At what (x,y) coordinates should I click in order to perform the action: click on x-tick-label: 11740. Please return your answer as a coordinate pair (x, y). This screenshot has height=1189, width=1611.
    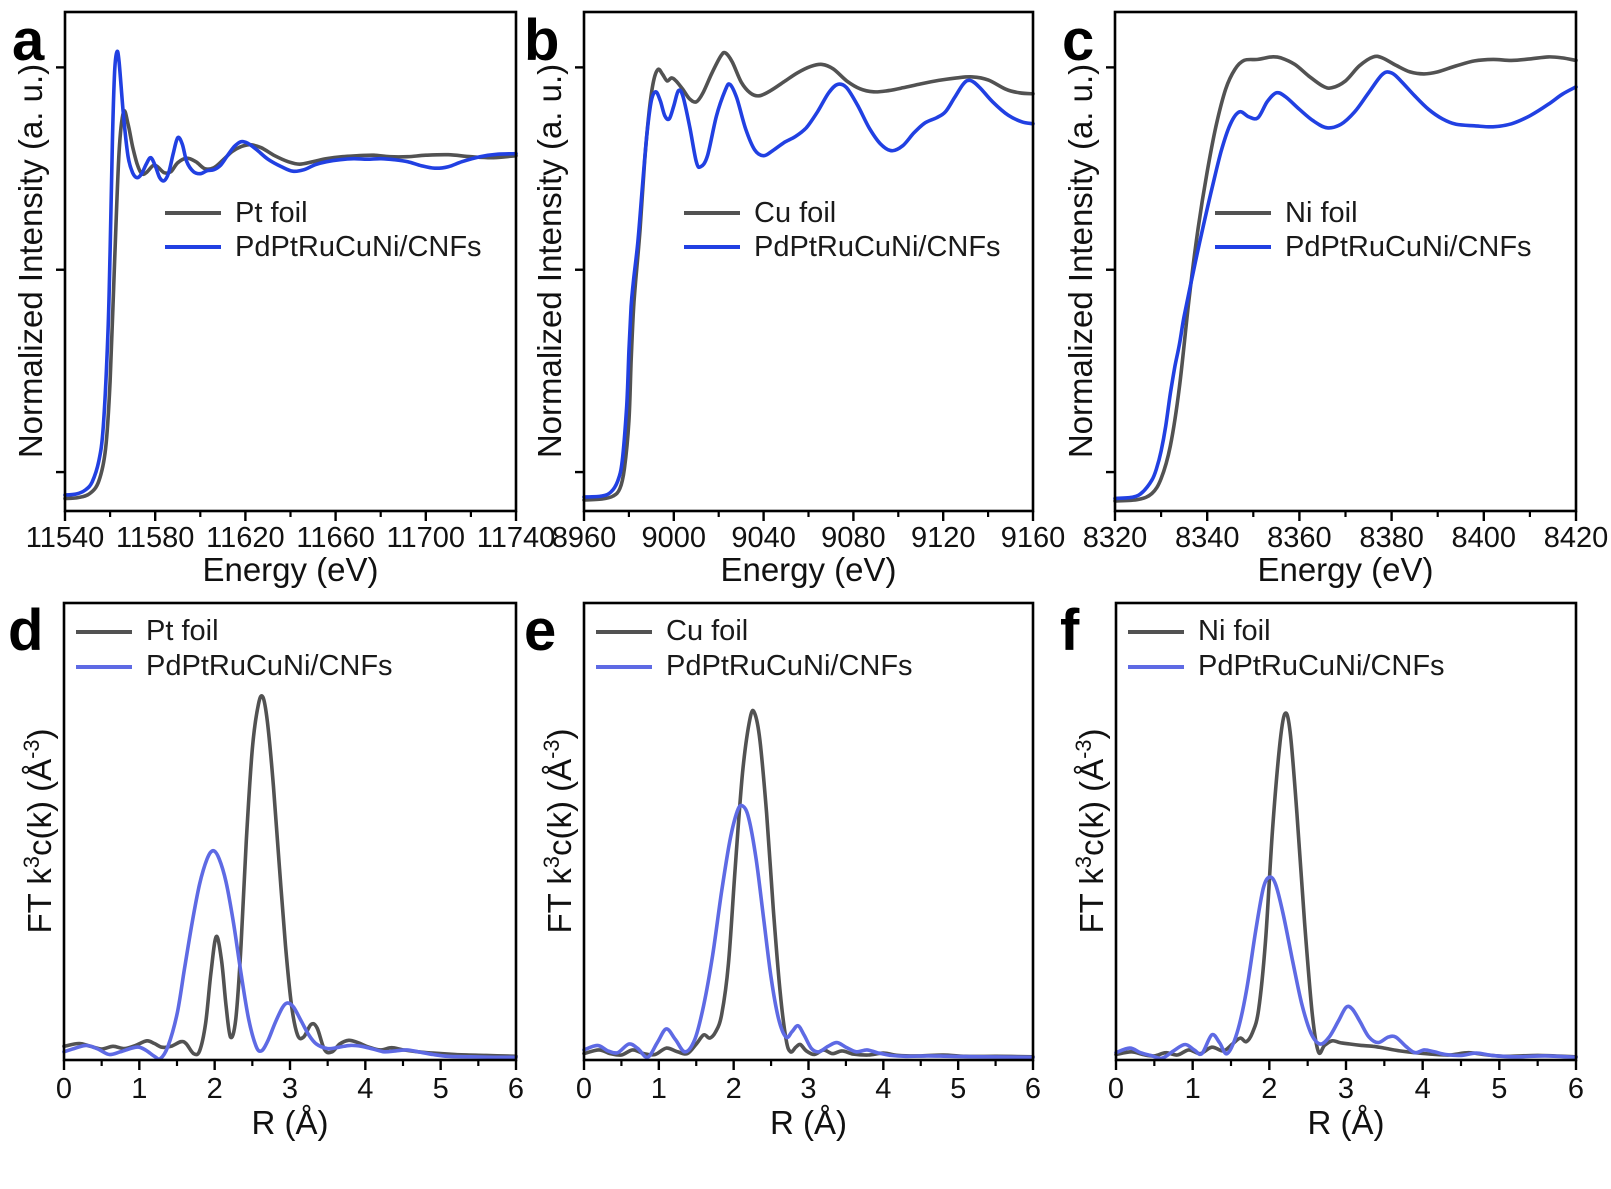
    Looking at the image, I should click on (516, 538).